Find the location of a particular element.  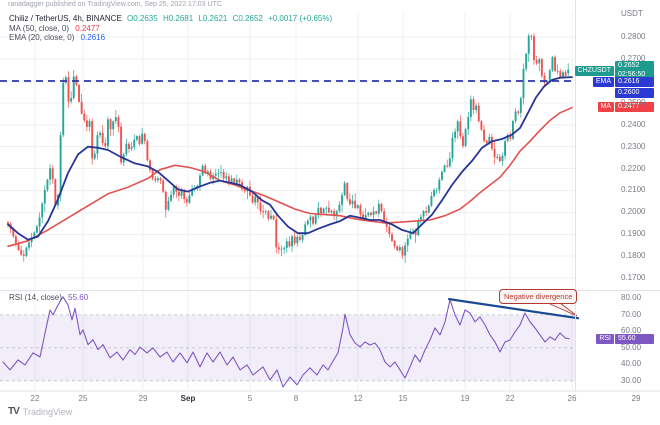

time-tick-label: 12 is located at coordinates (358, 398).